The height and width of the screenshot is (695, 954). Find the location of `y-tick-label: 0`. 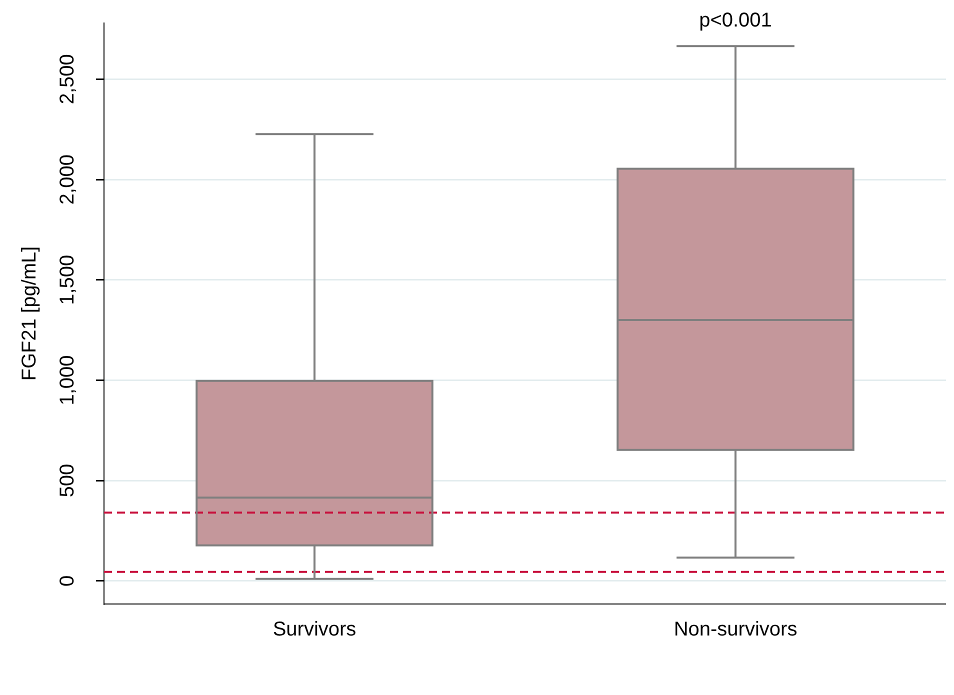

y-tick-label: 0 is located at coordinates (67, 580).